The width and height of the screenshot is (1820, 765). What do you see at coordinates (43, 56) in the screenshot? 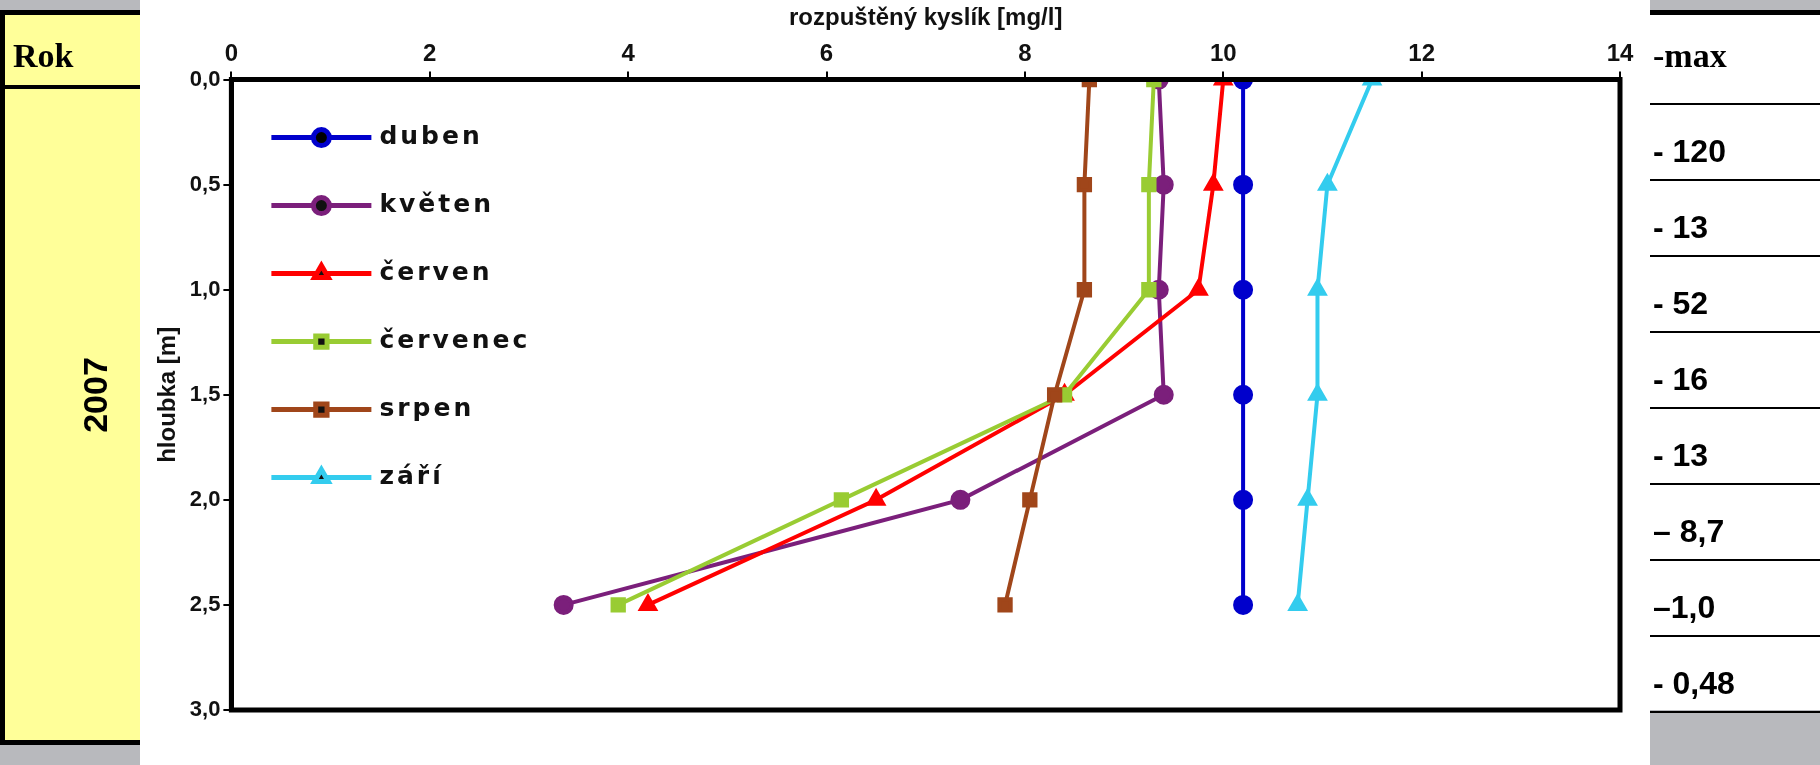
I see `text: Rok` at bounding box center [43, 56].